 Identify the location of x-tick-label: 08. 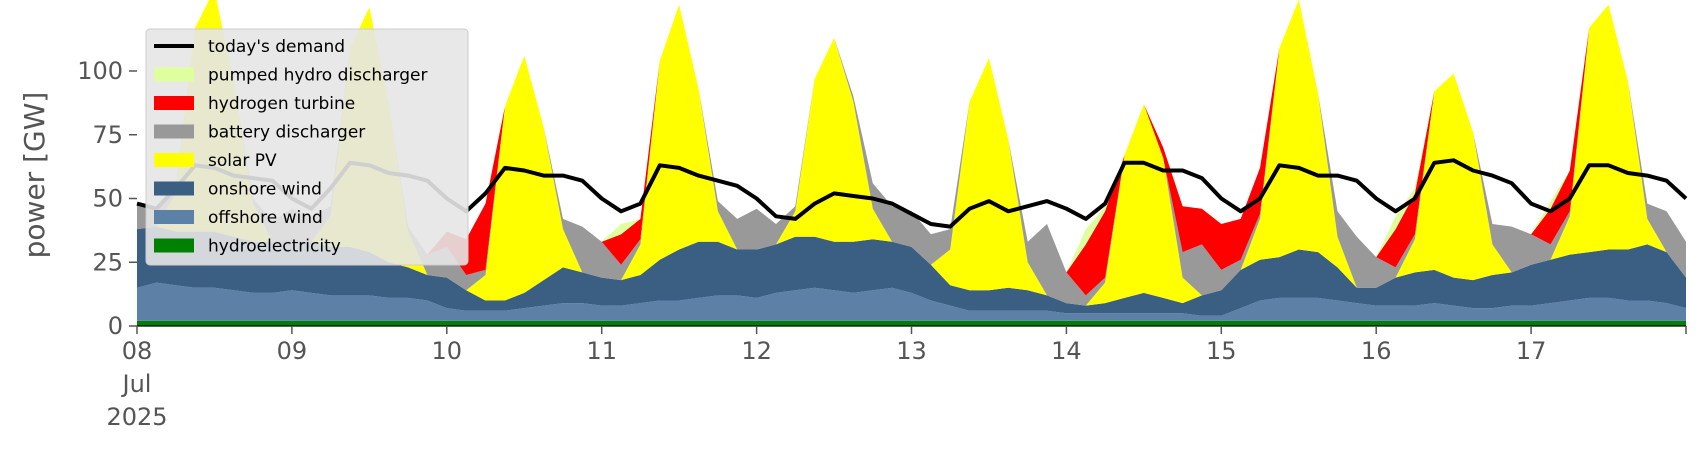
(137, 351).